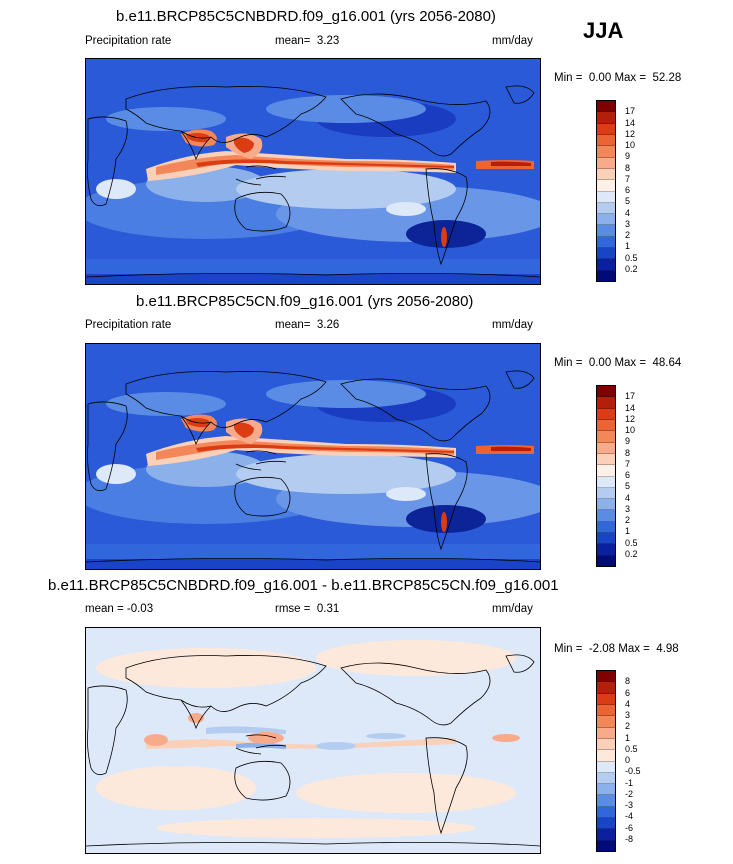 This screenshot has width=733, height=864. What do you see at coordinates (603, 30) in the screenshot?
I see `season-label: JJA` at bounding box center [603, 30].